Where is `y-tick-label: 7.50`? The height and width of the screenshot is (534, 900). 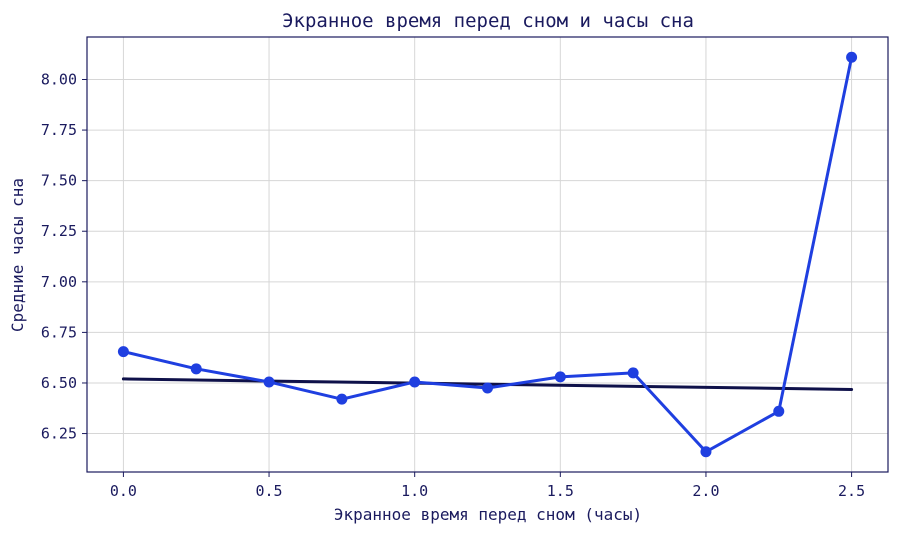
y-tick-label: 7.50 is located at coordinates (59, 181).